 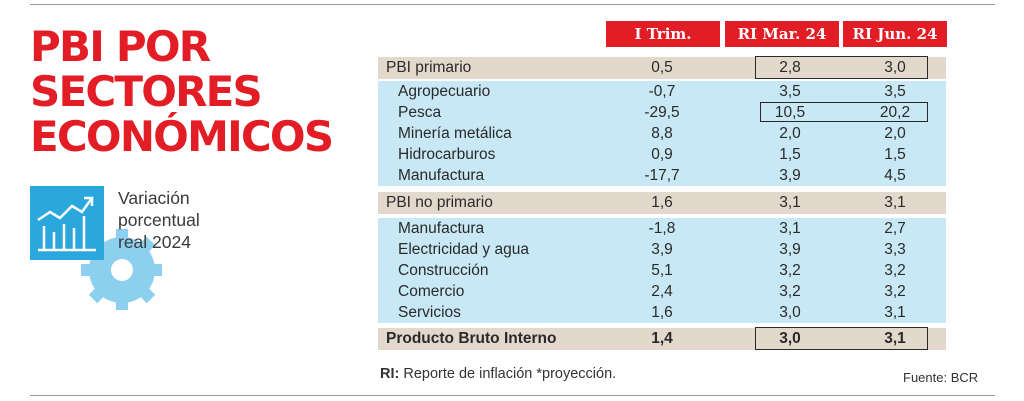 What do you see at coordinates (895, 228) in the screenshot?
I see `cell-ri-jun: 2,7` at bounding box center [895, 228].